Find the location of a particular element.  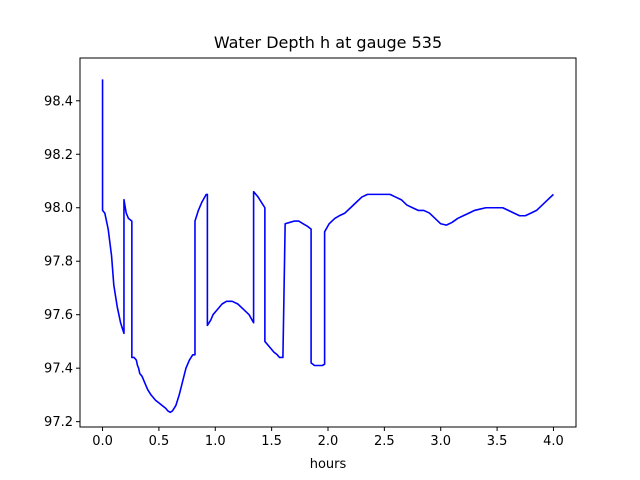

x-tick-label: 0.5 is located at coordinates (159, 441).